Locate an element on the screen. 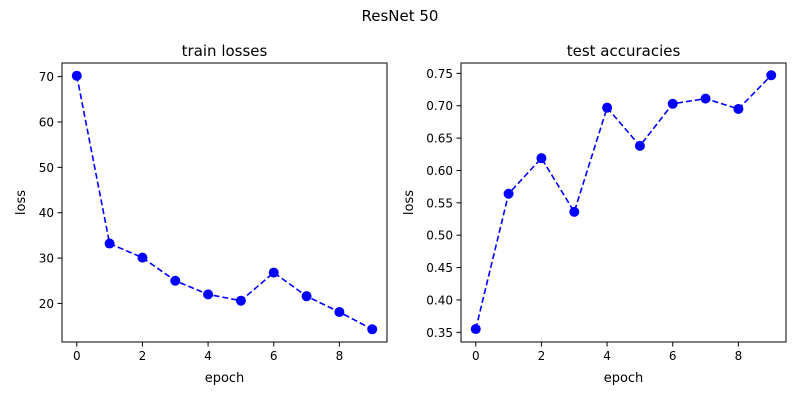 The height and width of the screenshot is (400, 800). subplot-title: test accuracies is located at coordinates (624, 51).